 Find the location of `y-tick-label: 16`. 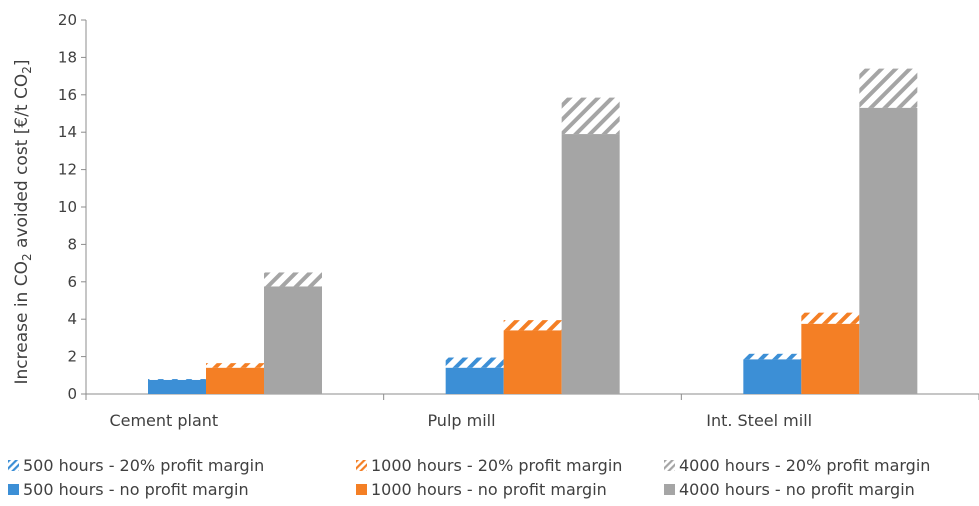

y-tick-label: 16 is located at coordinates (67, 95).